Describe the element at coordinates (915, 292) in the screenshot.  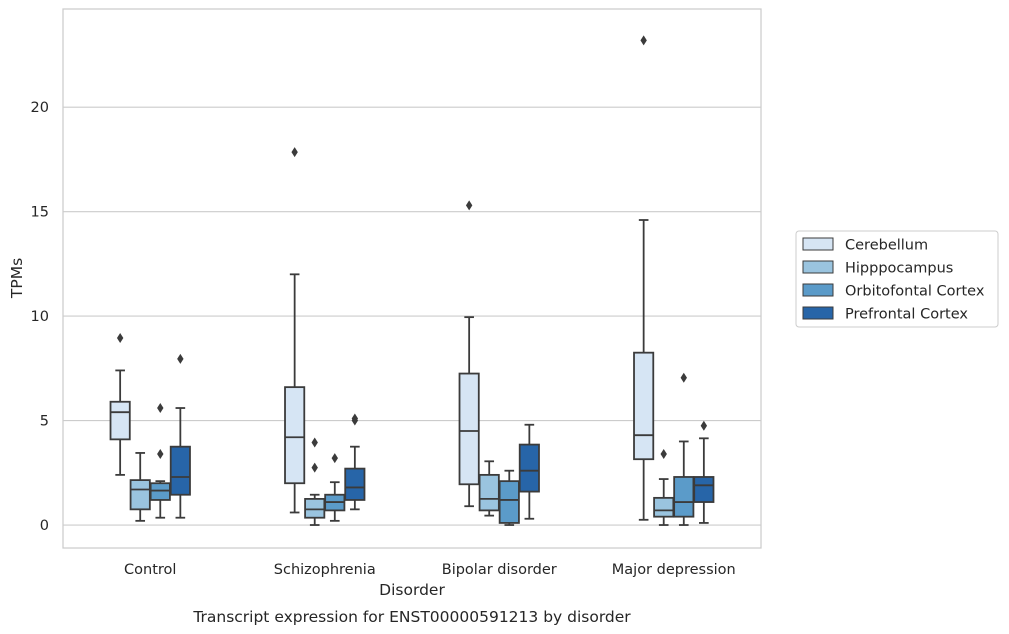
I see `legend-label: Orbitofontal Cortex` at that location.